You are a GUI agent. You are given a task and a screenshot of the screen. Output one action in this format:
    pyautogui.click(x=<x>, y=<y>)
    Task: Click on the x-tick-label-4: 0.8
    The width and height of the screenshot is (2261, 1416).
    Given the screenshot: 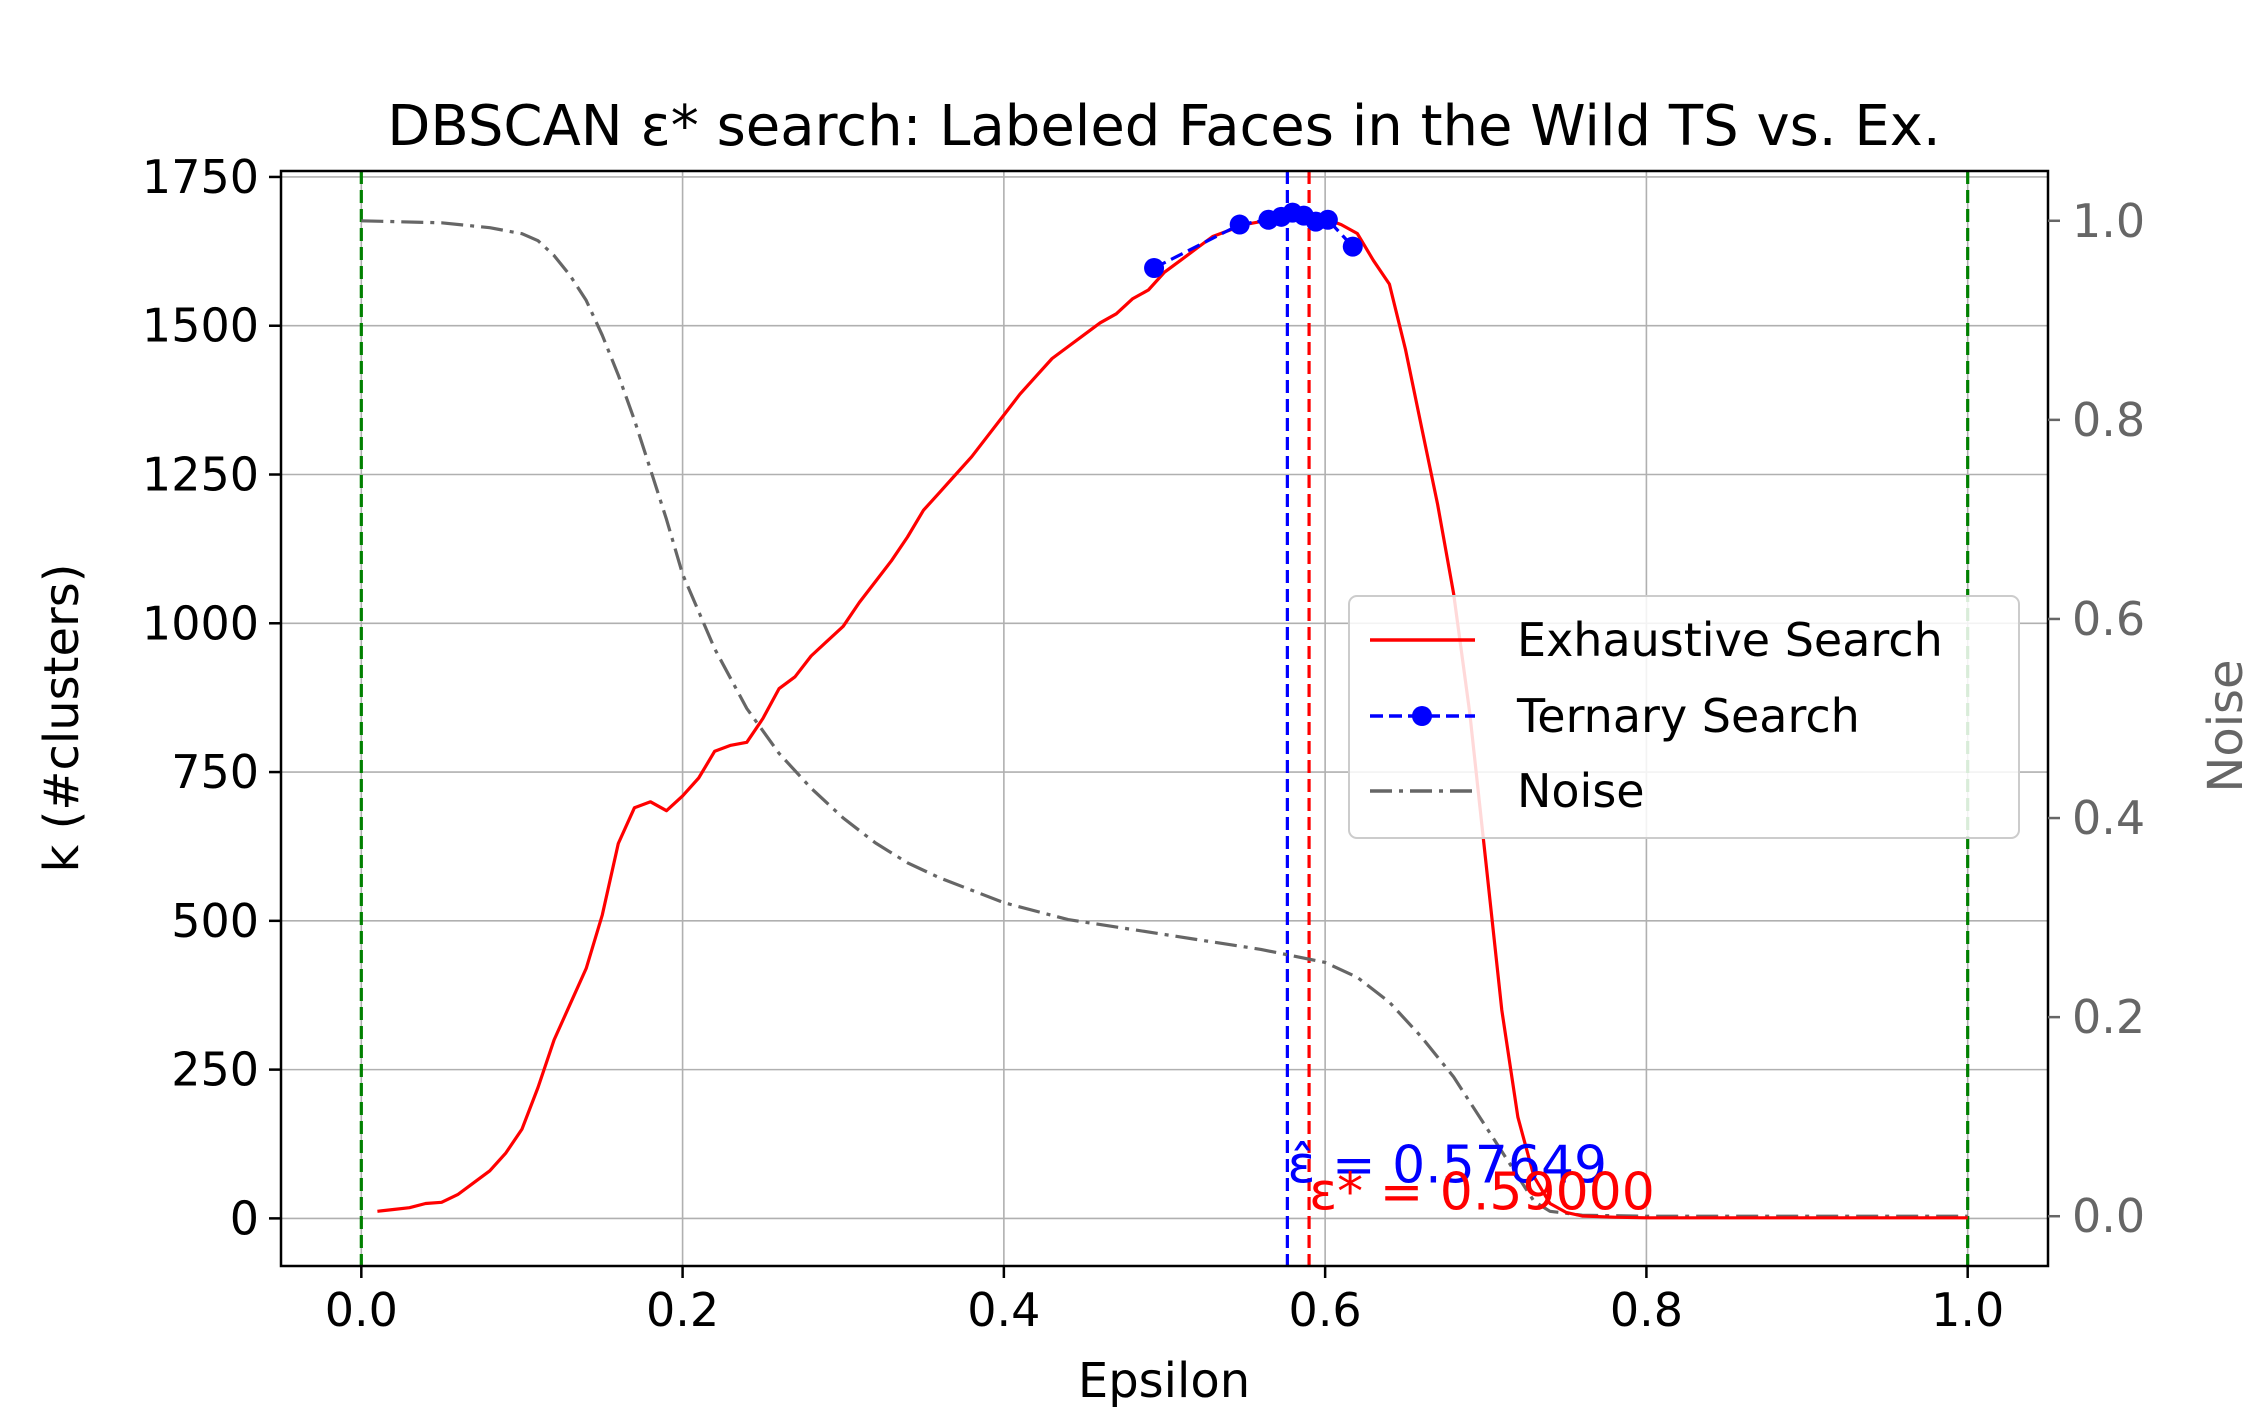 What is the action you would take?
    pyautogui.click(x=1646, y=1310)
    